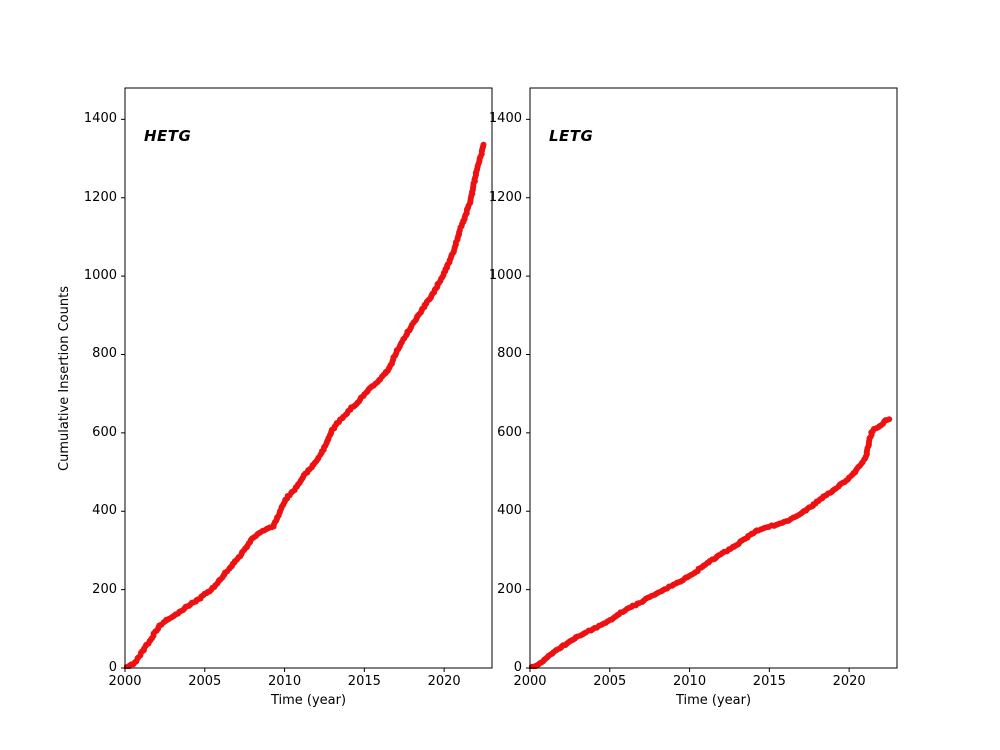 The height and width of the screenshot is (750, 1000). Describe the element at coordinates (444, 681) in the screenshot. I see `hetg-x-tick-label: 2020` at that location.